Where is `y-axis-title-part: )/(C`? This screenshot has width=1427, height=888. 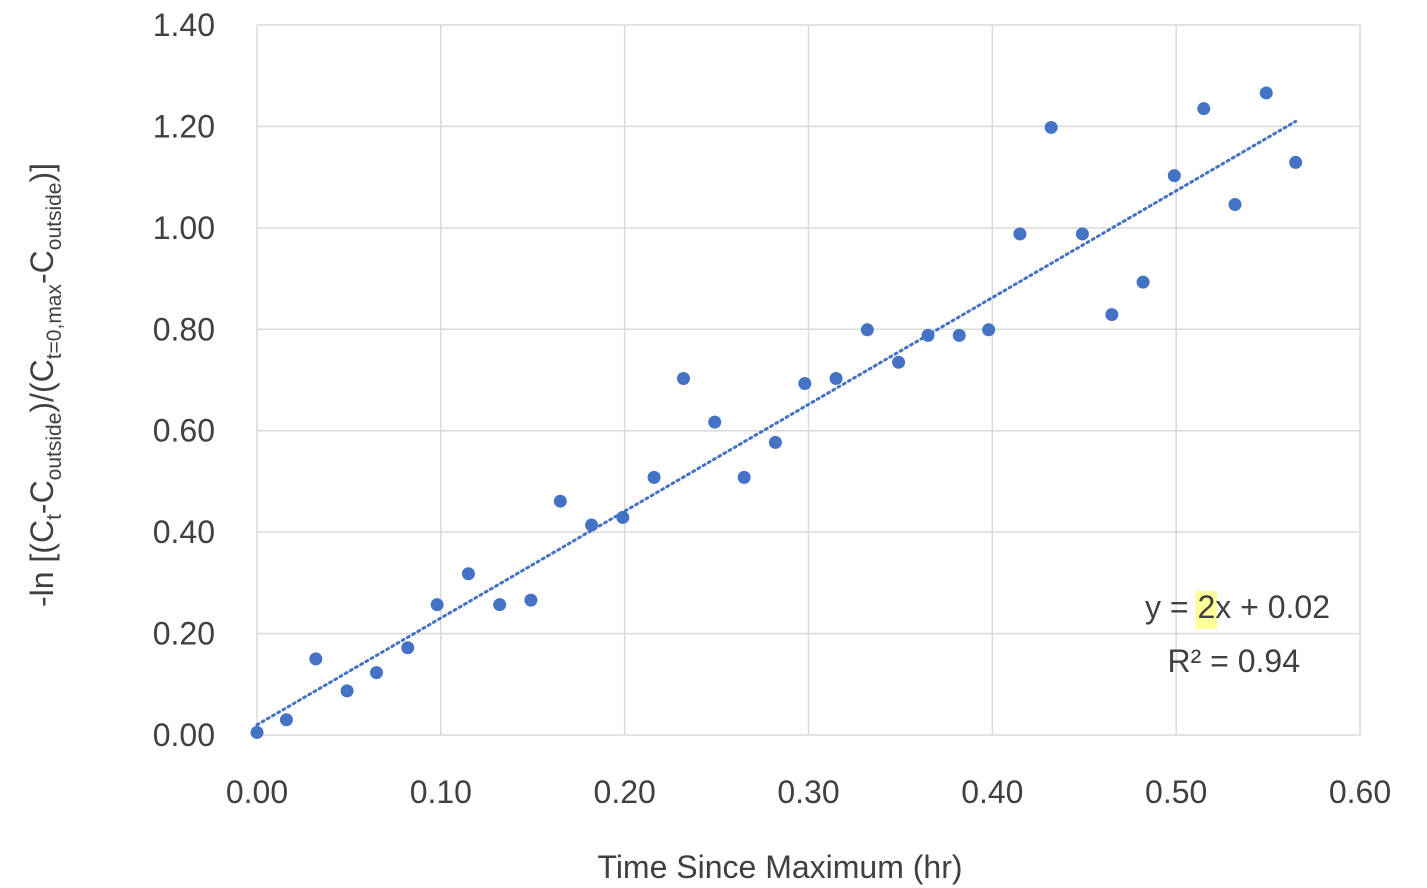
y-axis-title-part: )/(C is located at coordinates (42, 385).